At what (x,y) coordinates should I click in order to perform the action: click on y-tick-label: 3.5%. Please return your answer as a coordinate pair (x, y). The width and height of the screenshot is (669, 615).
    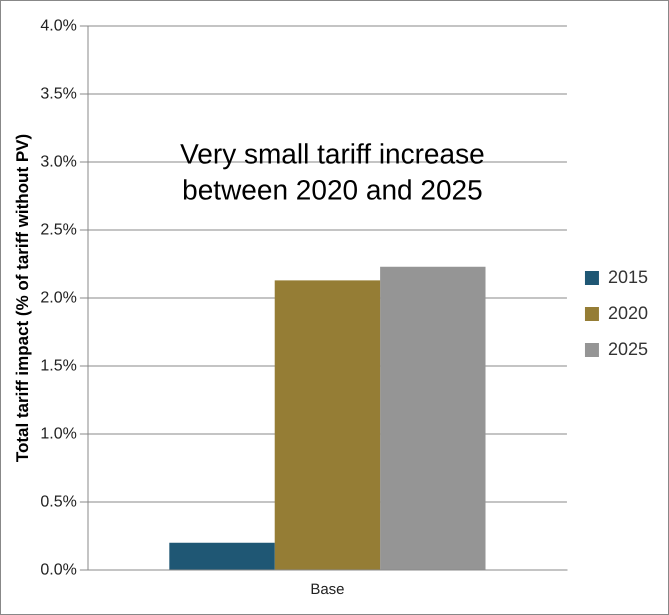
    Looking at the image, I should click on (58, 93).